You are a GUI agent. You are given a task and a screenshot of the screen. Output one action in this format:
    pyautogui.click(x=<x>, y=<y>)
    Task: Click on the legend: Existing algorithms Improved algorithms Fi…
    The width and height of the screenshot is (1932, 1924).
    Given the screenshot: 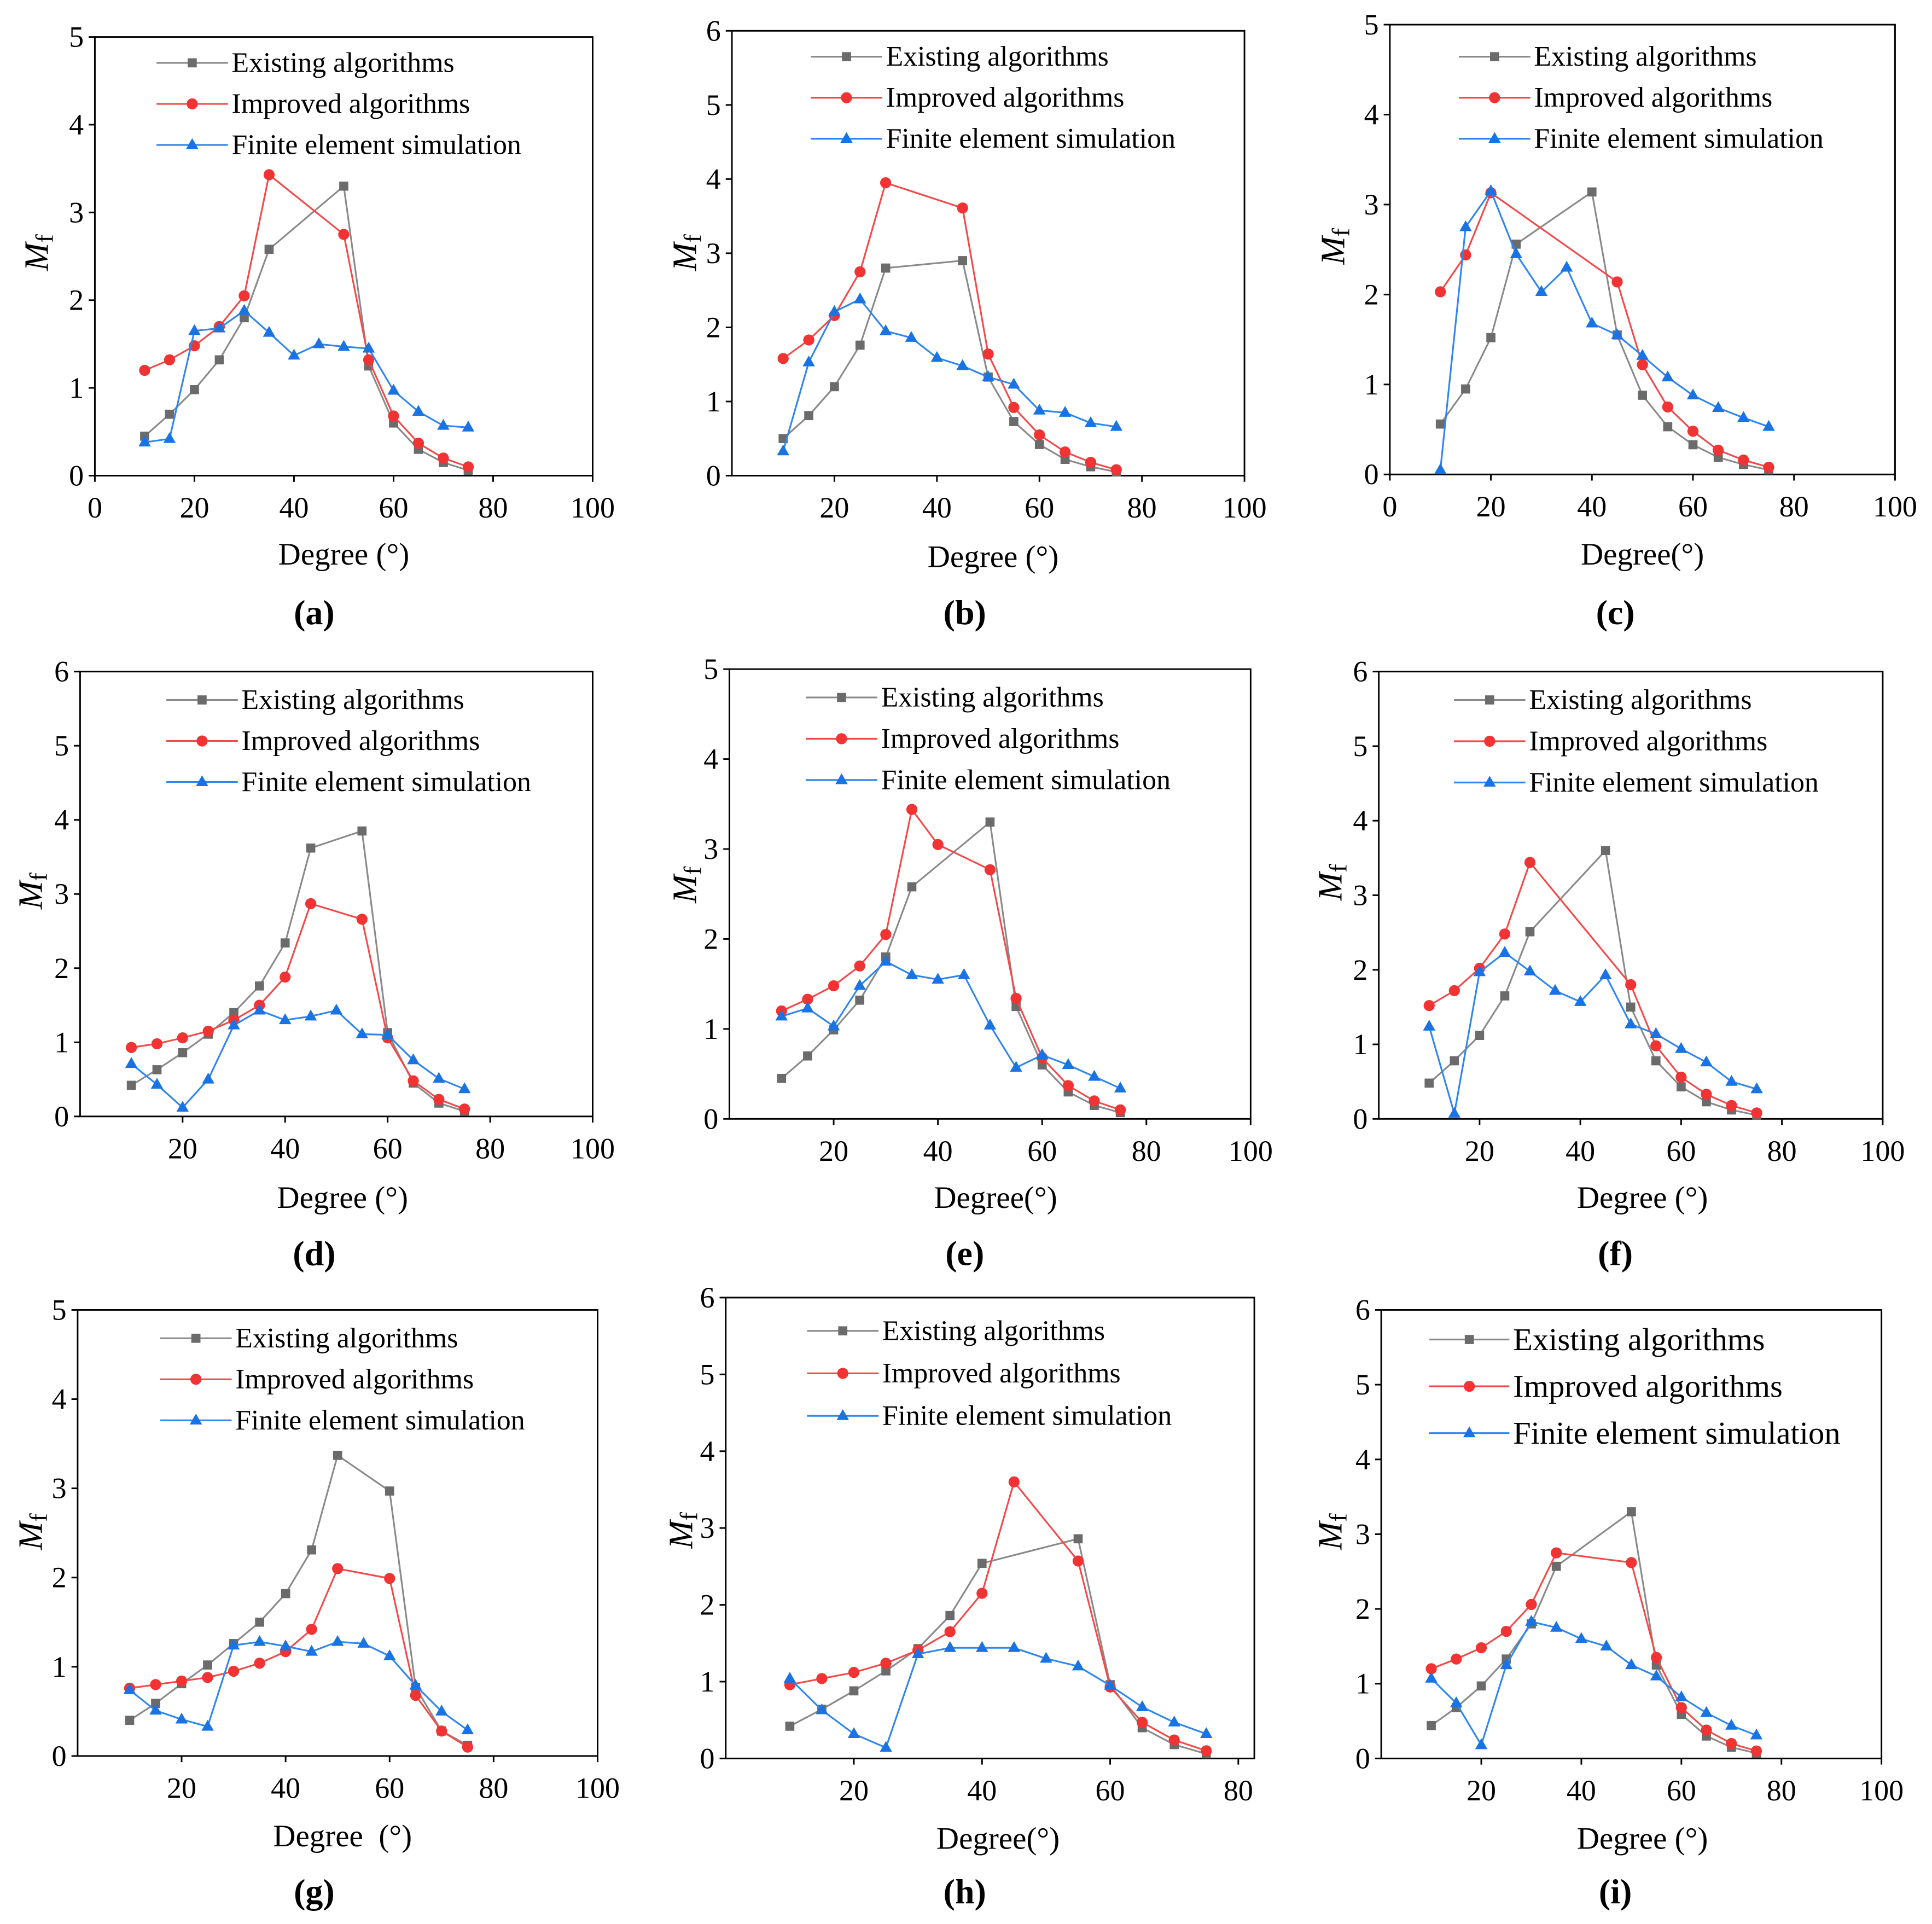 What is the action you would take?
    pyautogui.click(x=1635, y=1386)
    